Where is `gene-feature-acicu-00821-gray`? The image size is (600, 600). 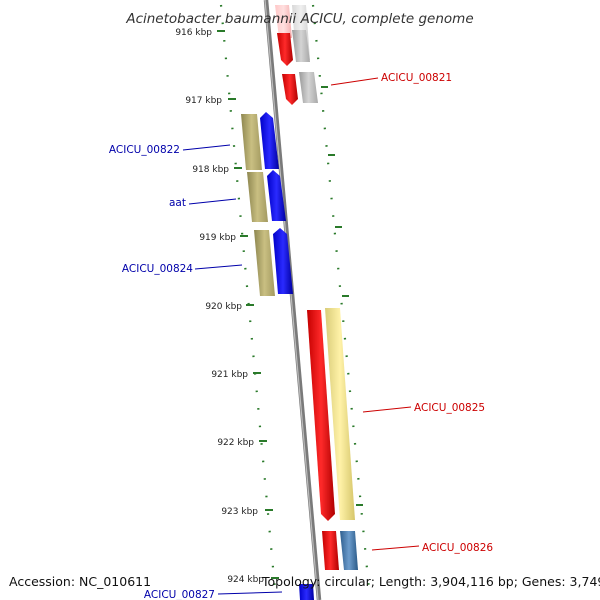
gene-feature-acicu-00821-gray is located at coordinates (308, 87).